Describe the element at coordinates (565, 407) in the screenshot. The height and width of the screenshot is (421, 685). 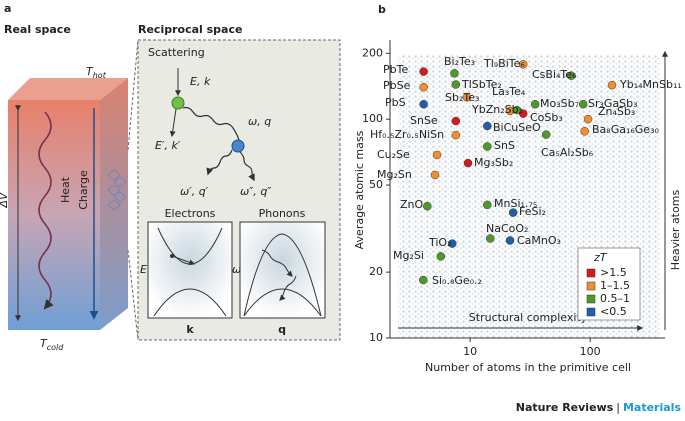
I see `journal: Nature Reviews` at that location.